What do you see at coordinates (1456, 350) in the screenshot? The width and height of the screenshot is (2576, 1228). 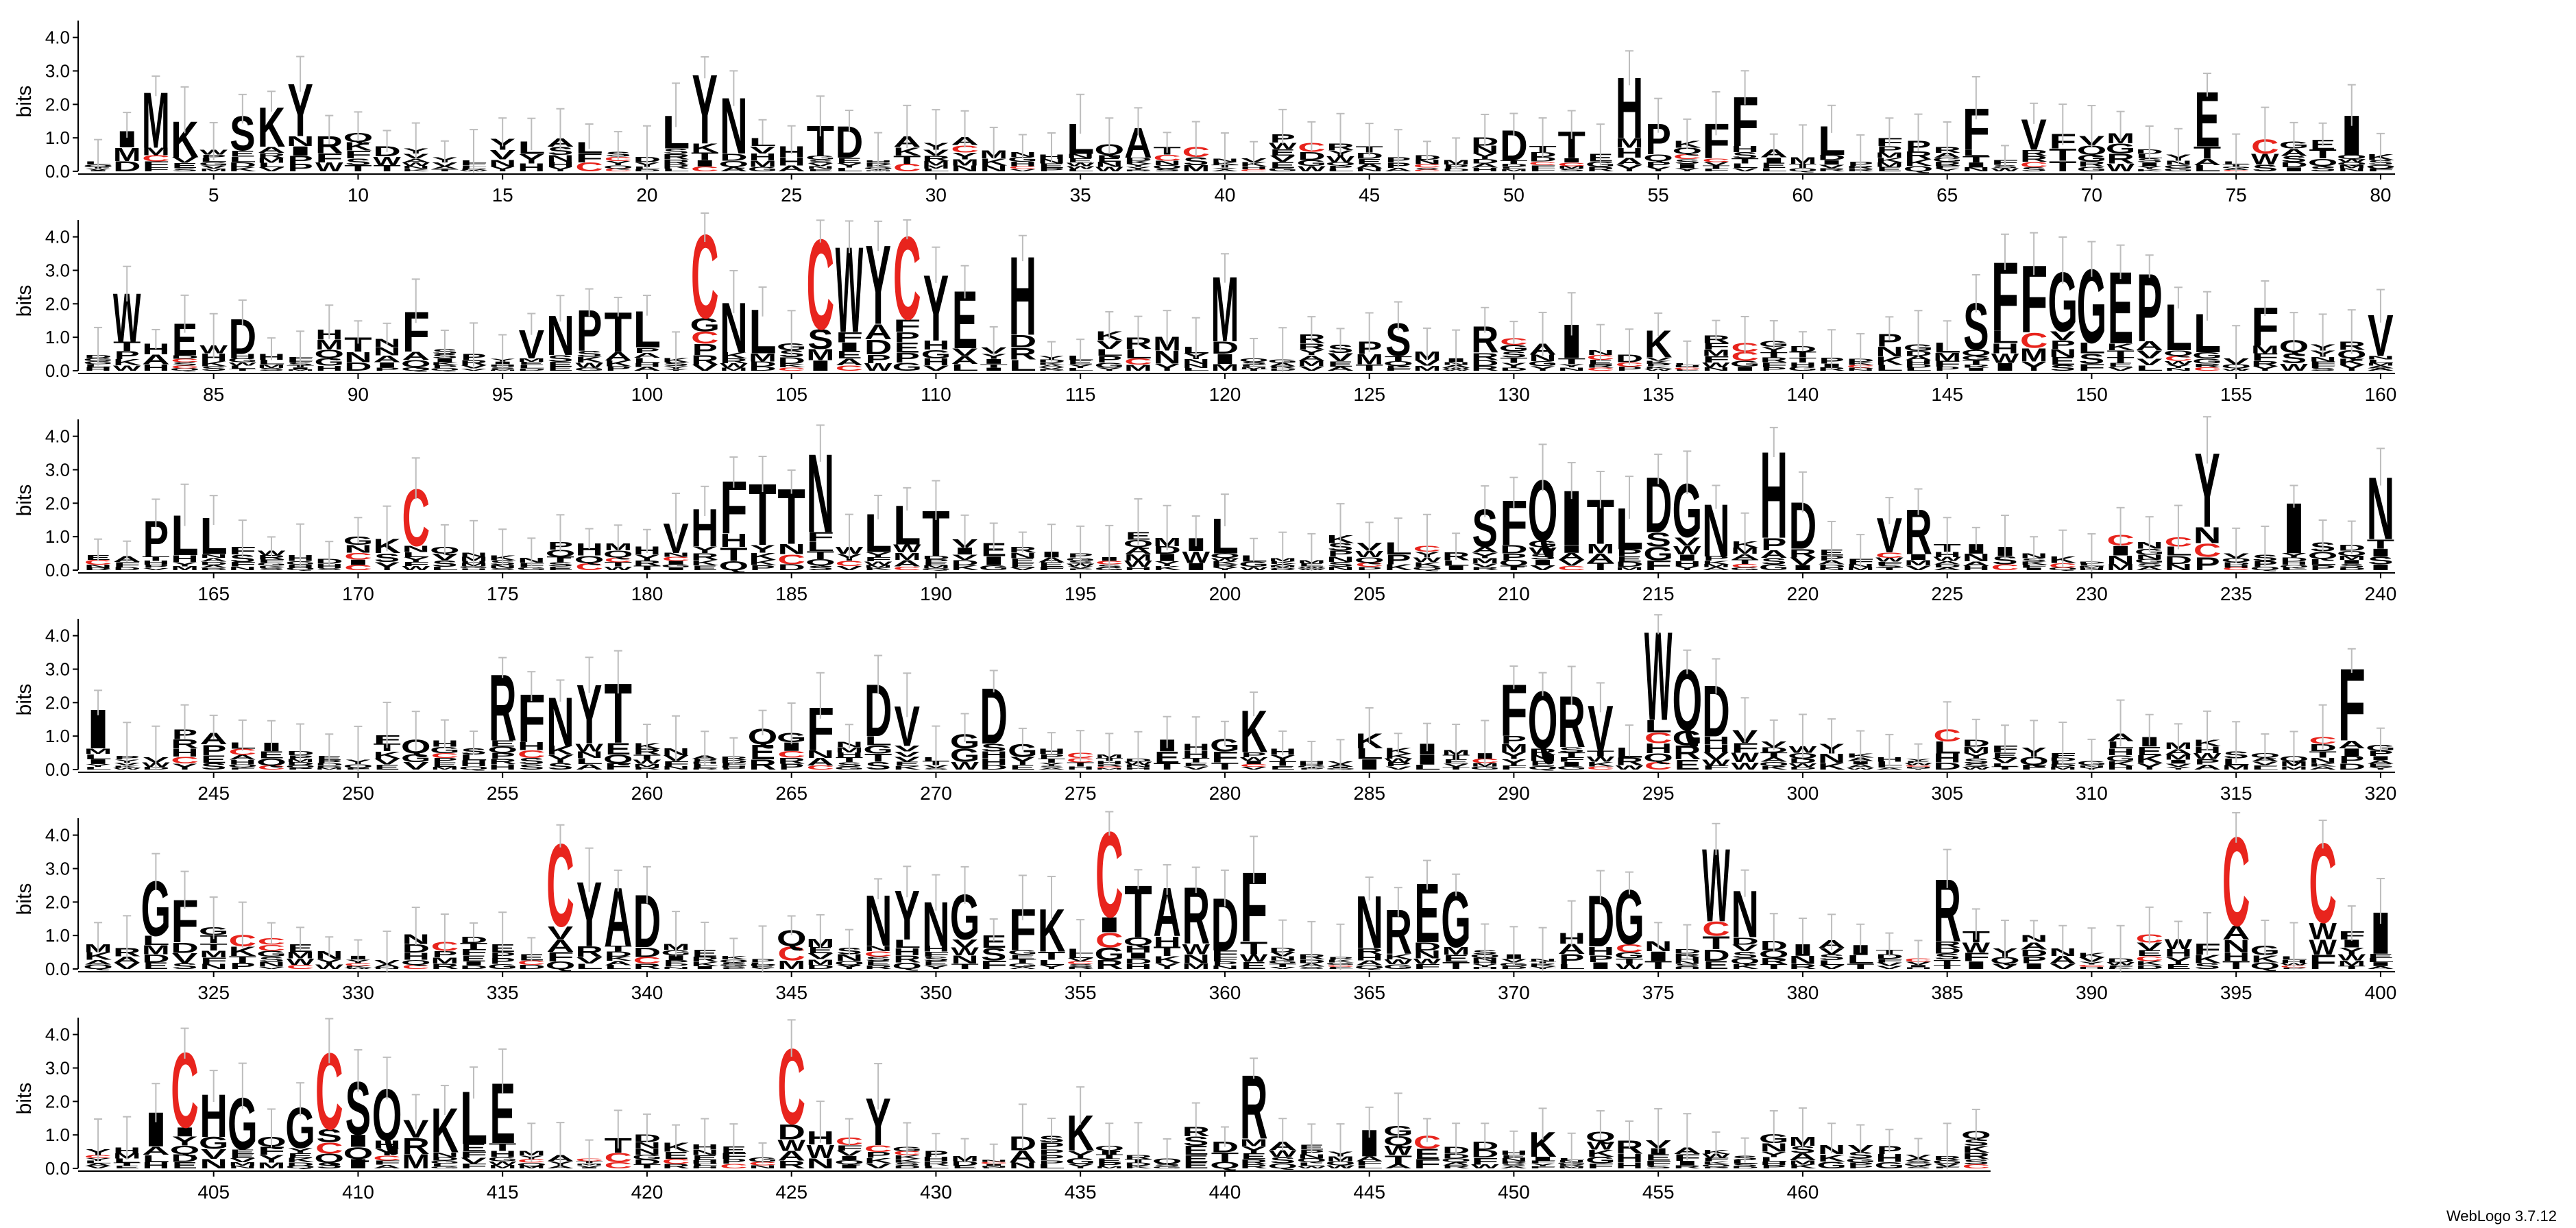 I see `logo-column: WWANI` at bounding box center [1456, 350].